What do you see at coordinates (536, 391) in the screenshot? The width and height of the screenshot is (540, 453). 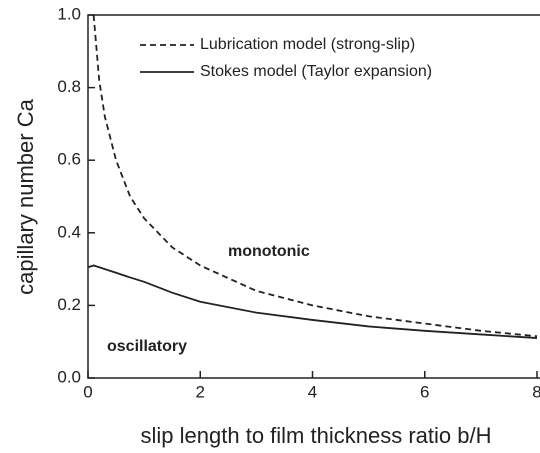 I see `x-tick-label: 8` at bounding box center [536, 391].